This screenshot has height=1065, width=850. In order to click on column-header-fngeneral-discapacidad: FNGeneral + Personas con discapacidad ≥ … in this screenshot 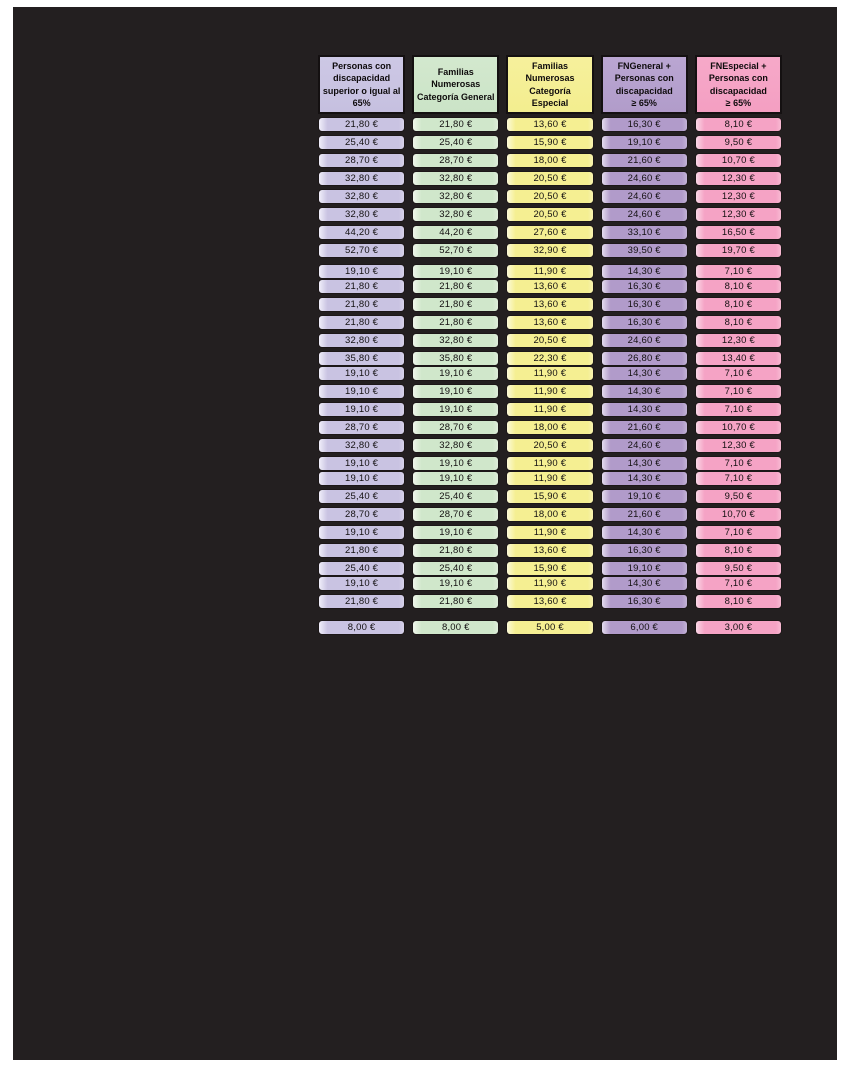, I will do `click(644, 84)`.